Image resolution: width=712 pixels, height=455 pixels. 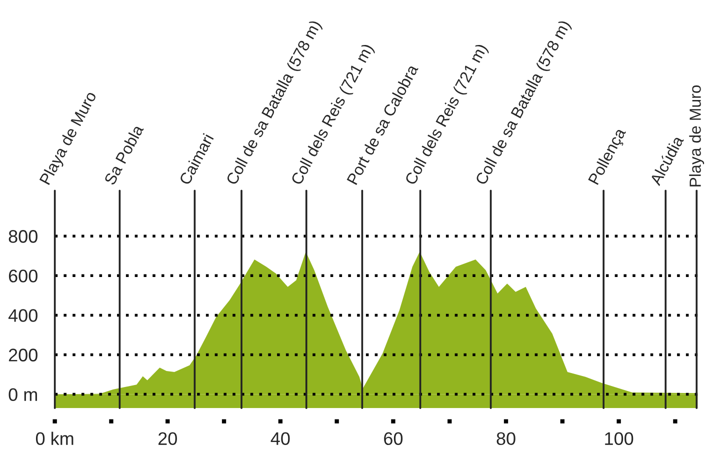 I want to click on x-tick-label: 40, so click(x=280, y=439).